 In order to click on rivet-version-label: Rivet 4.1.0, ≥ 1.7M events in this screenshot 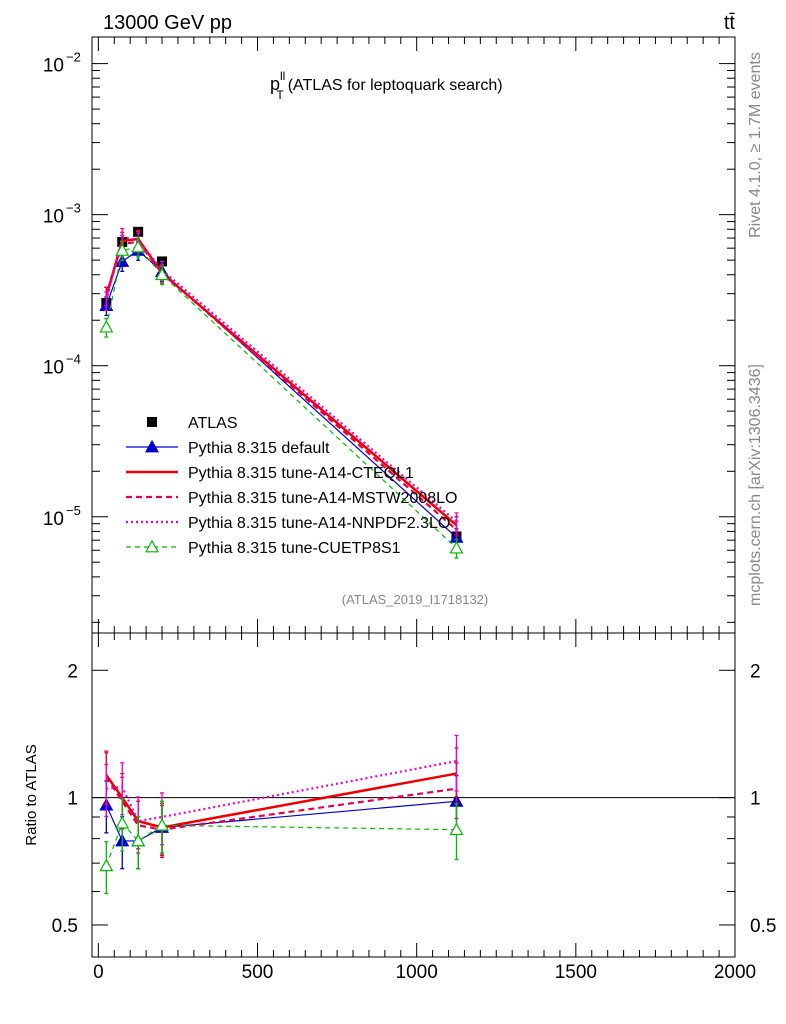, I will do `click(755, 145)`.